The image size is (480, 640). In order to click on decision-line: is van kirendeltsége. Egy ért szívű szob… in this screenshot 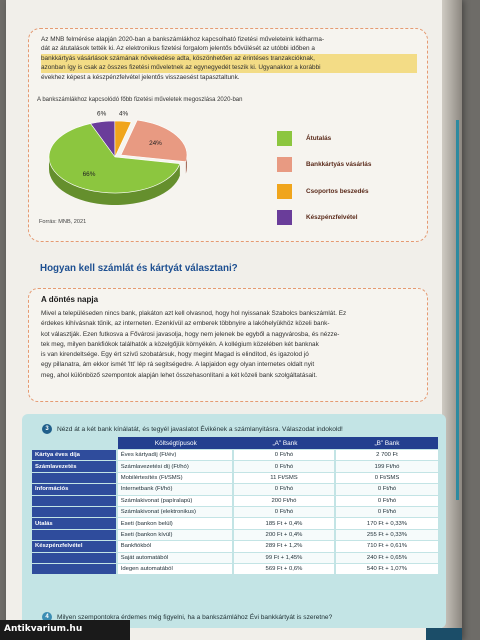, I will do `click(175, 355)`.